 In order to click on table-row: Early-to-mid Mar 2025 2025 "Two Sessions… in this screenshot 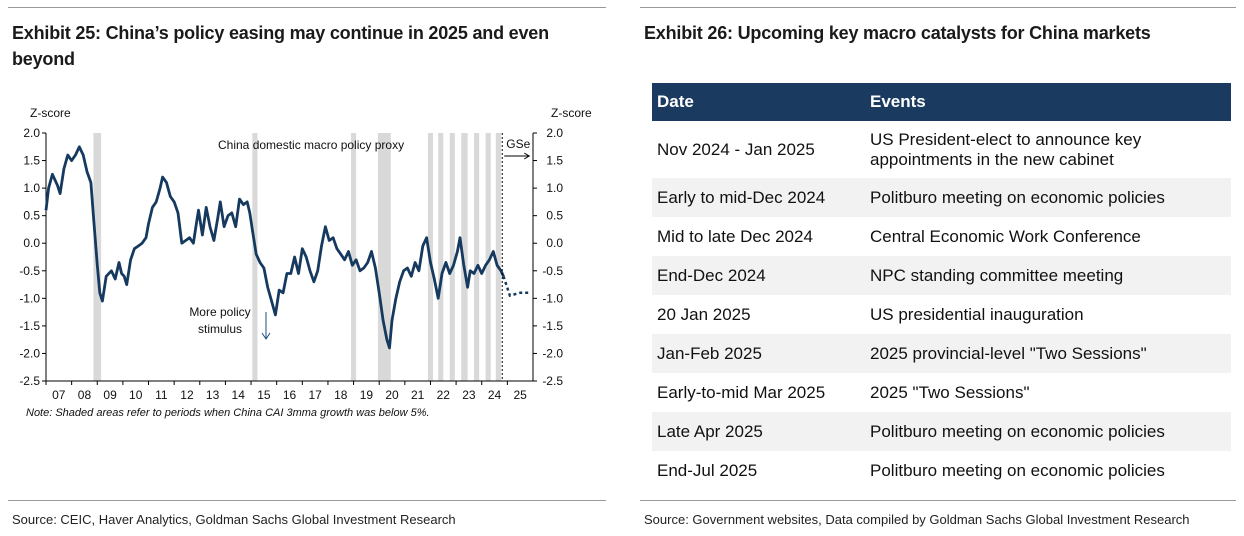, I will do `click(941, 392)`.